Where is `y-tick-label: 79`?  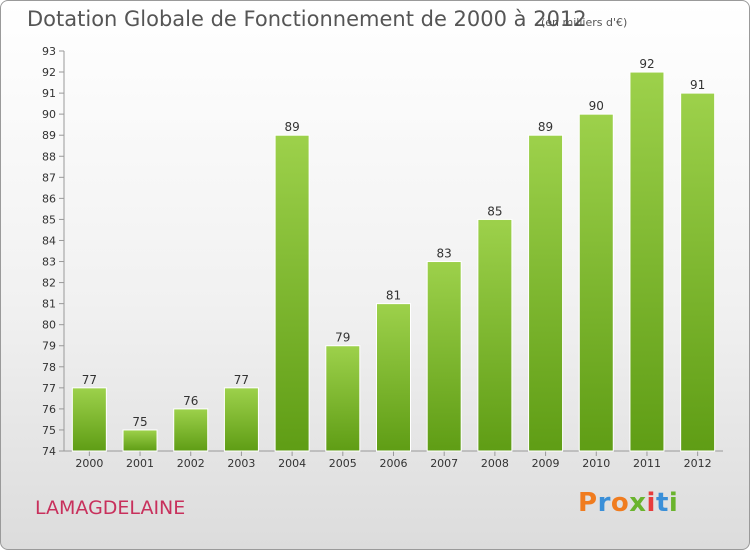 y-tick-label: 79 is located at coordinates (49, 346).